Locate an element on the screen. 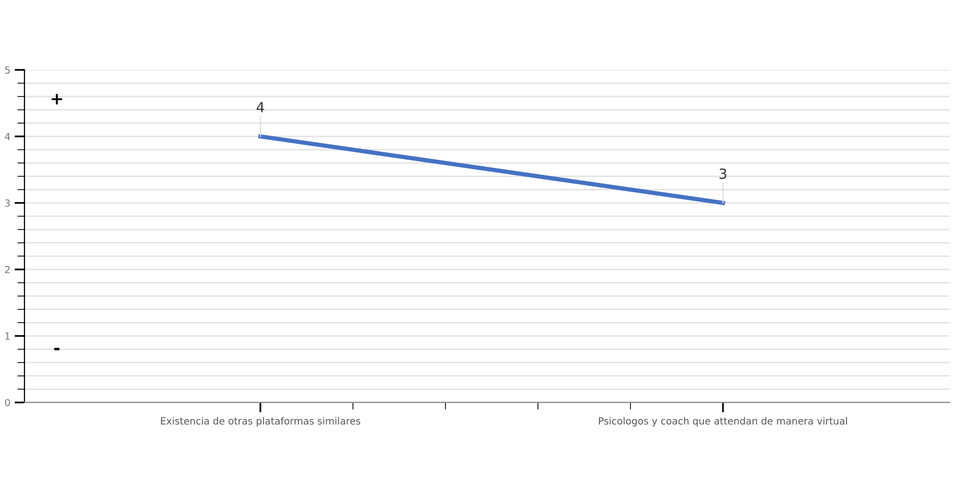 Image resolution: width=979 pixels, height=482 pixels. y-tick-label: 2 is located at coordinates (7, 270).